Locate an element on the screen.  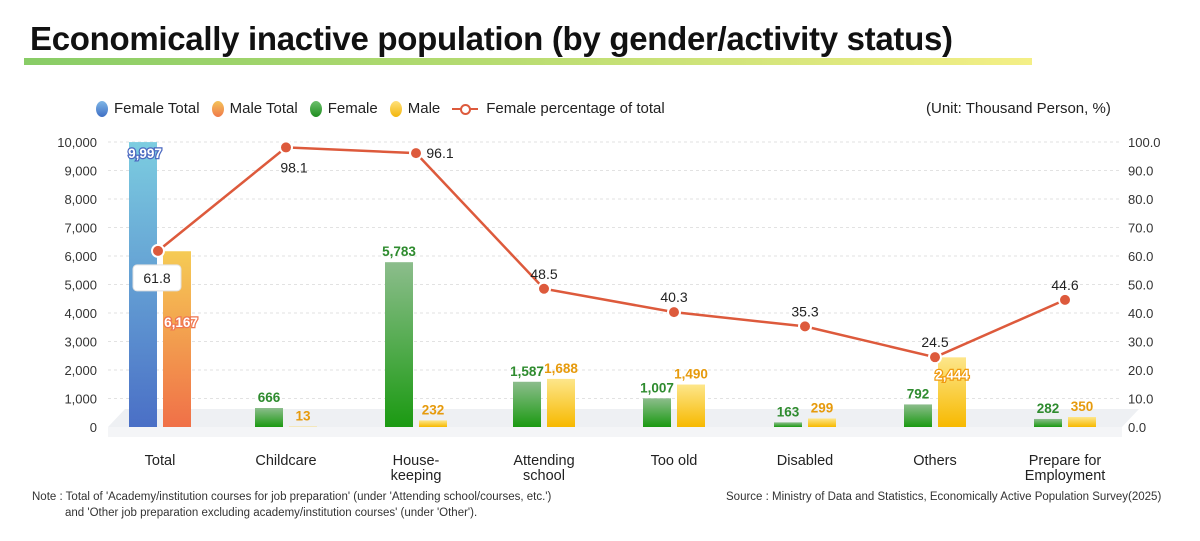
chart-floor-front is located at coordinates (615, 432).